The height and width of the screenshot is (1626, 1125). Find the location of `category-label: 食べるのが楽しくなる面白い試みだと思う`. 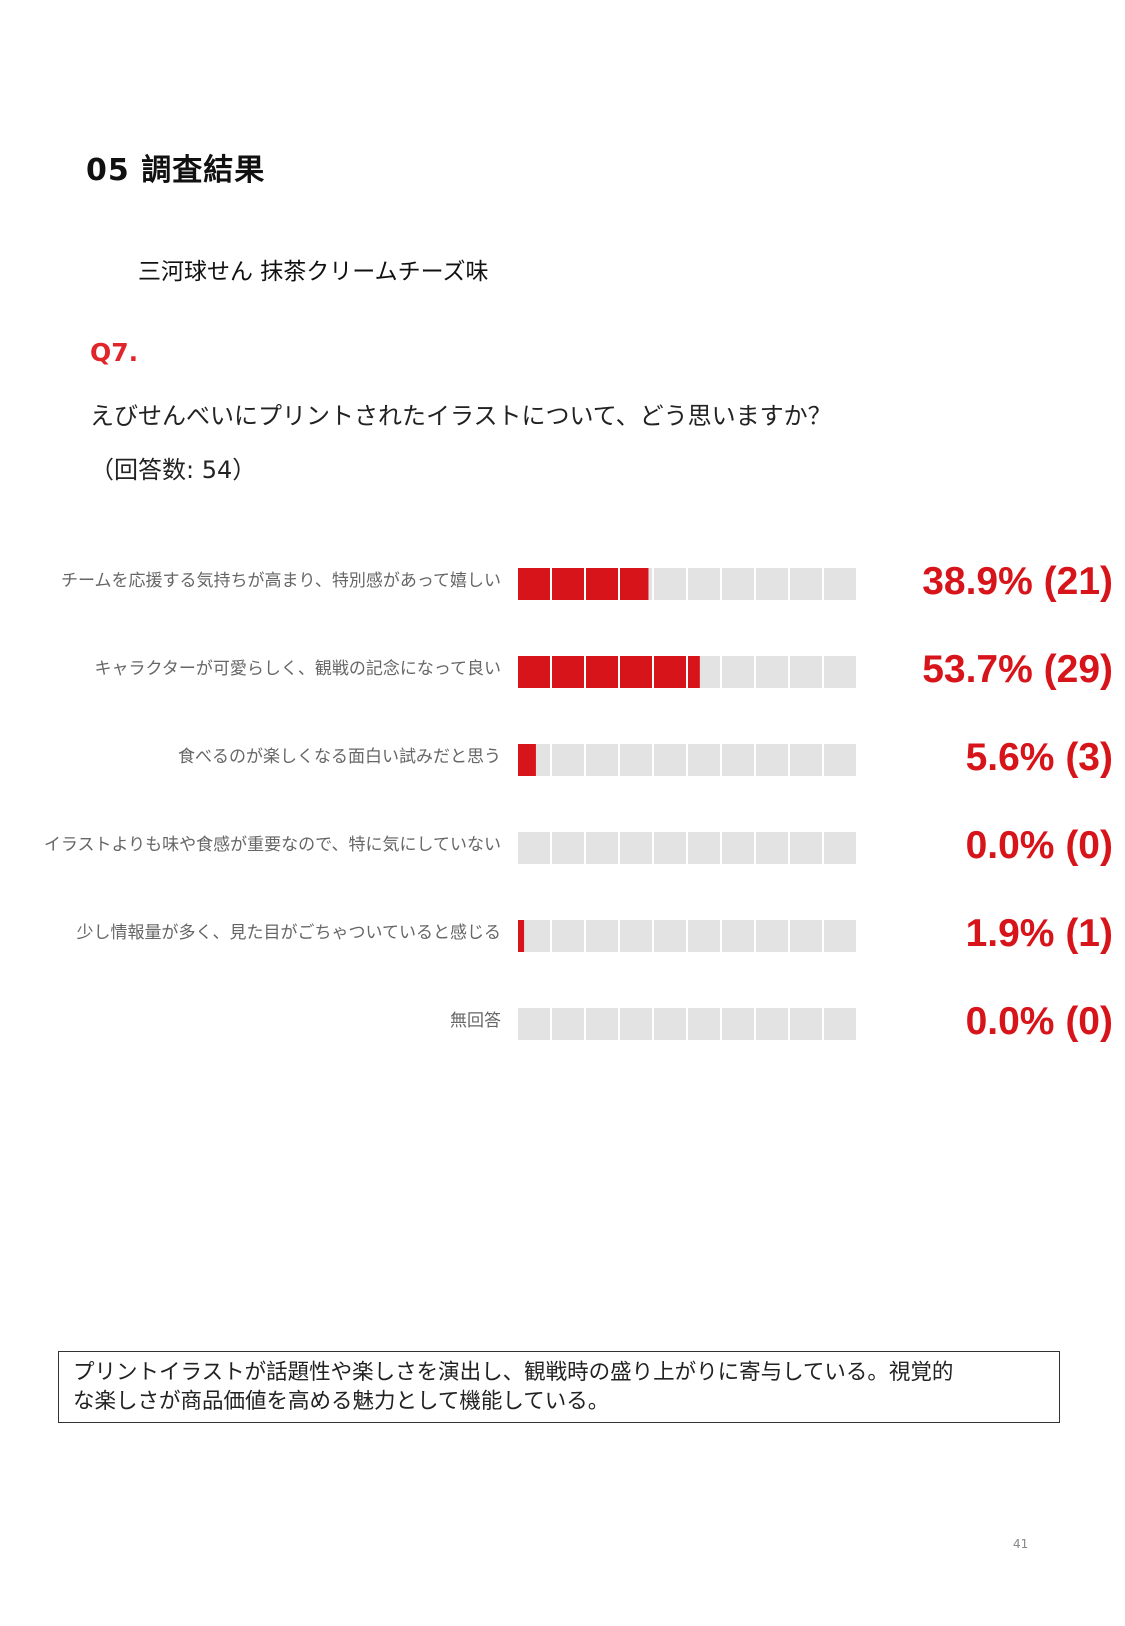

category-label: 食べるのが楽しくなる面白い試みだと思う is located at coordinates (339, 757).